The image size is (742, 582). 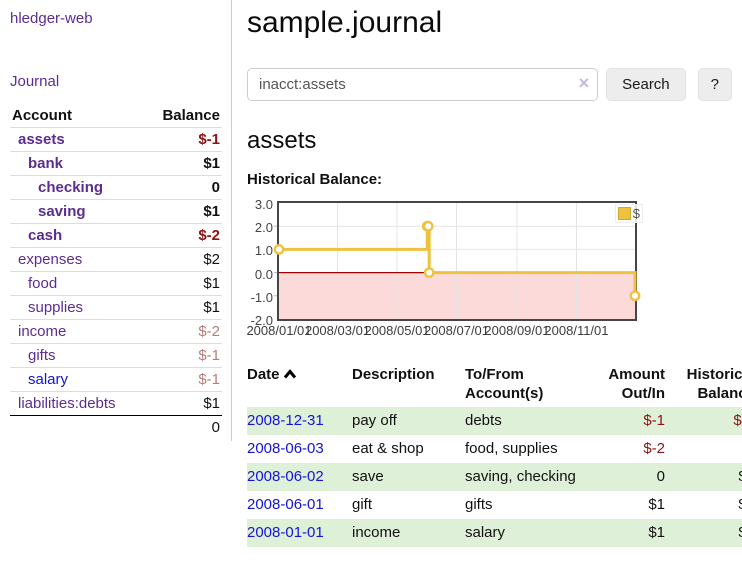 I want to click on help-button: ?, so click(x=714, y=84).